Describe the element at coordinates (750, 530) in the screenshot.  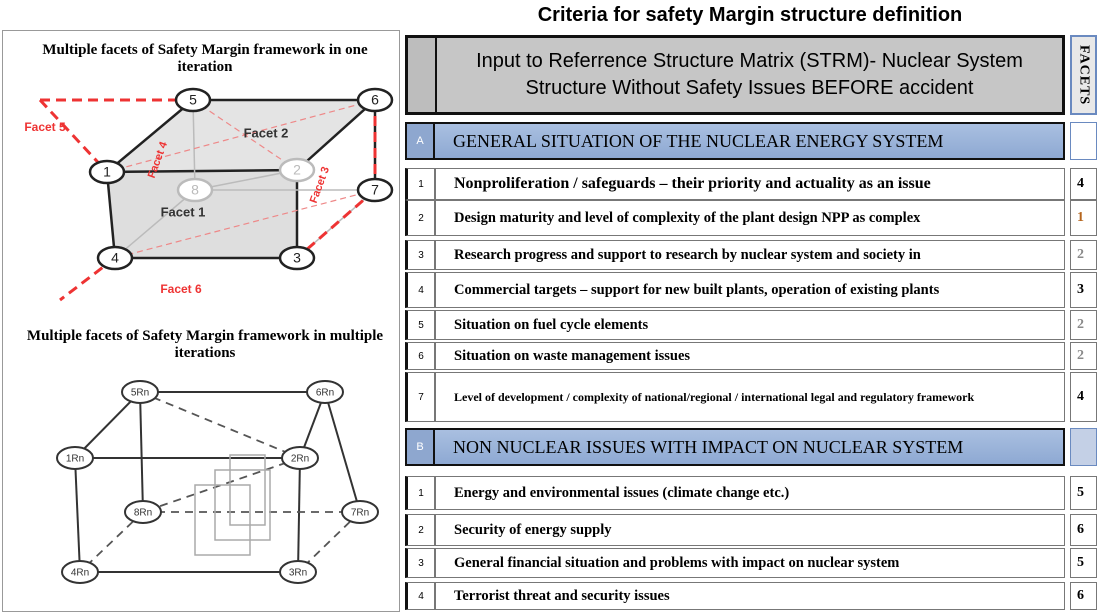
I see `row-text: Security of energy supply` at that location.